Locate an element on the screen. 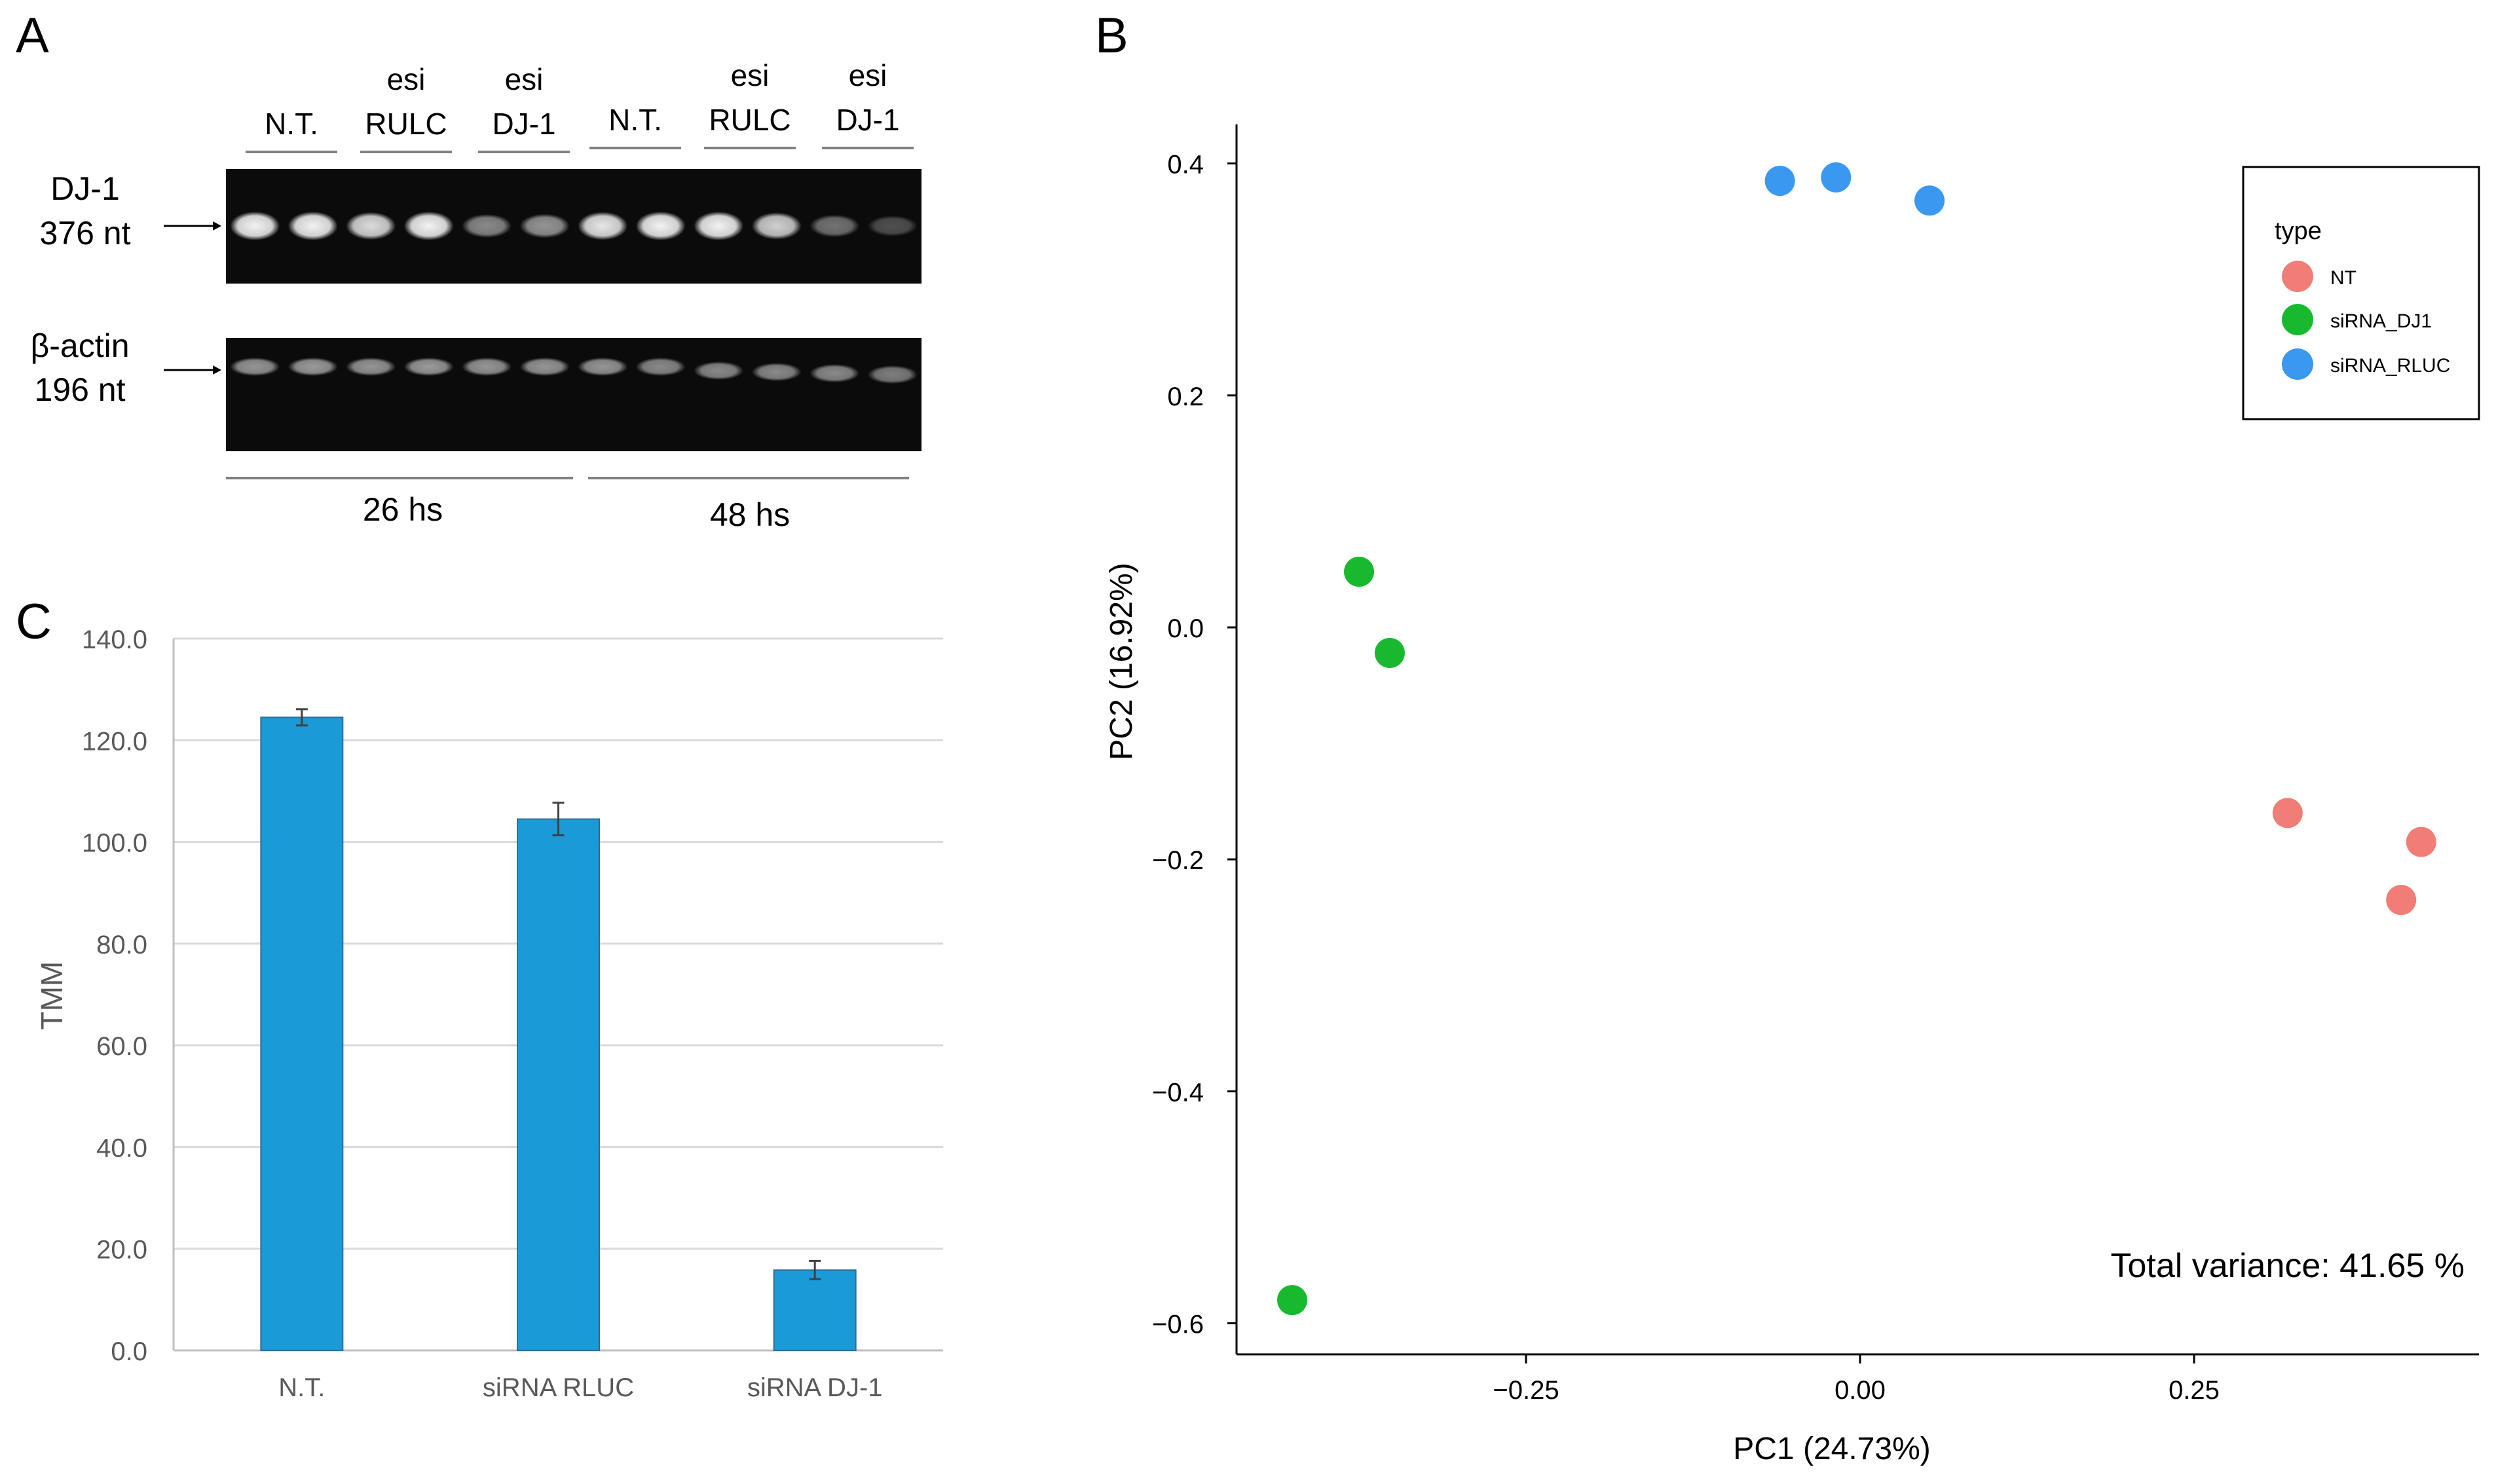  bar-y-tick-label: 120.0 is located at coordinates (114, 741).